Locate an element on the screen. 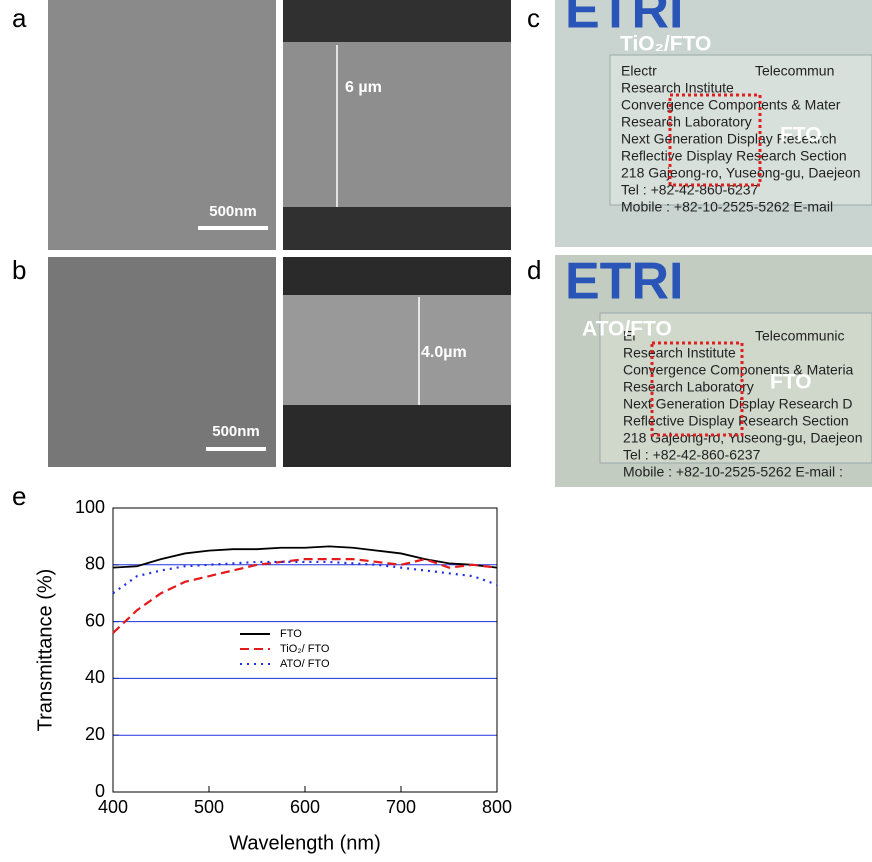 Image resolution: width=872 pixels, height=862 pixels. y-tick-label: 0 is located at coordinates (100, 791).